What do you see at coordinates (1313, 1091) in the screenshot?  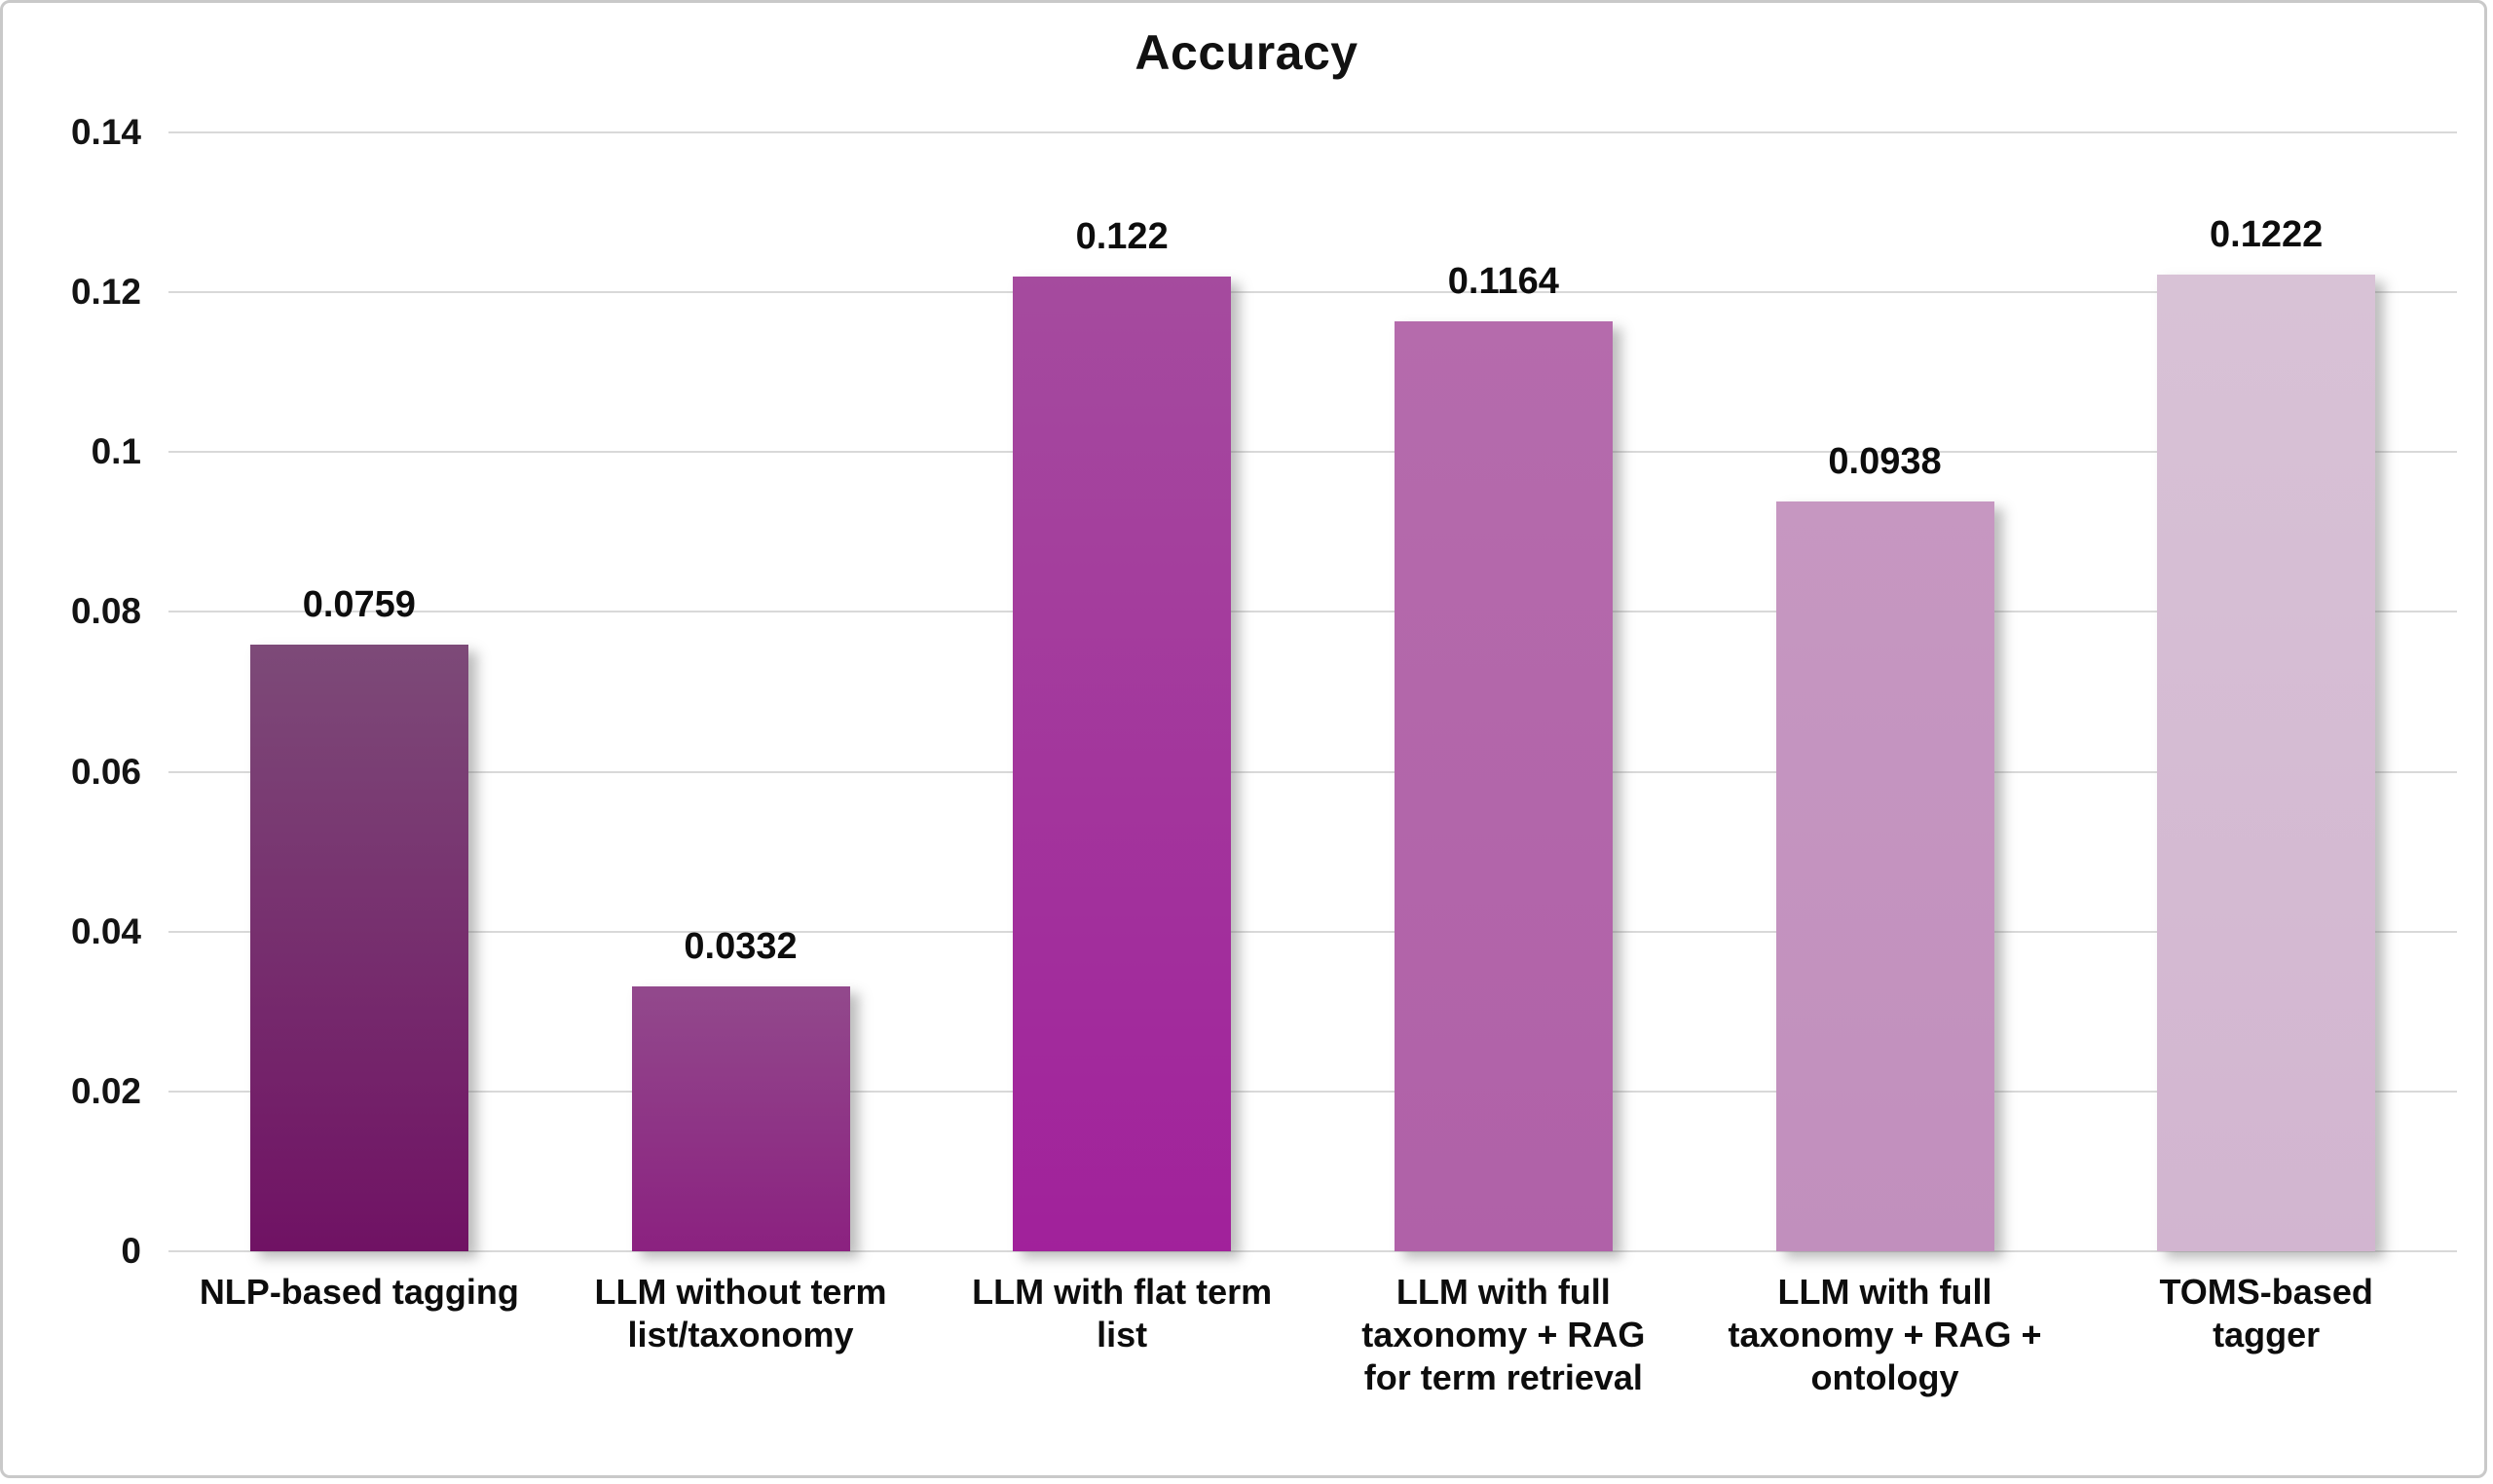 I see `gridline-0.02` at bounding box center [1313, 1091].